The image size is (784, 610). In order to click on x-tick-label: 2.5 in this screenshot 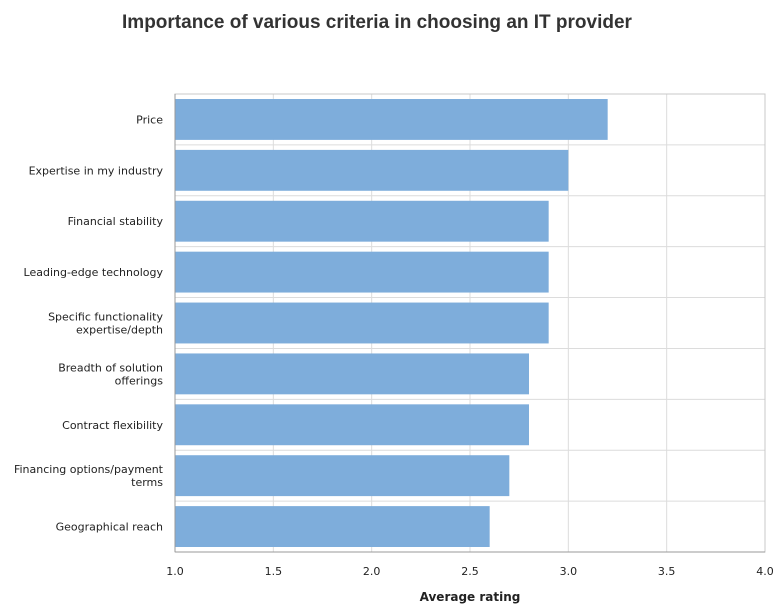, I will do `click(470, 571)`.